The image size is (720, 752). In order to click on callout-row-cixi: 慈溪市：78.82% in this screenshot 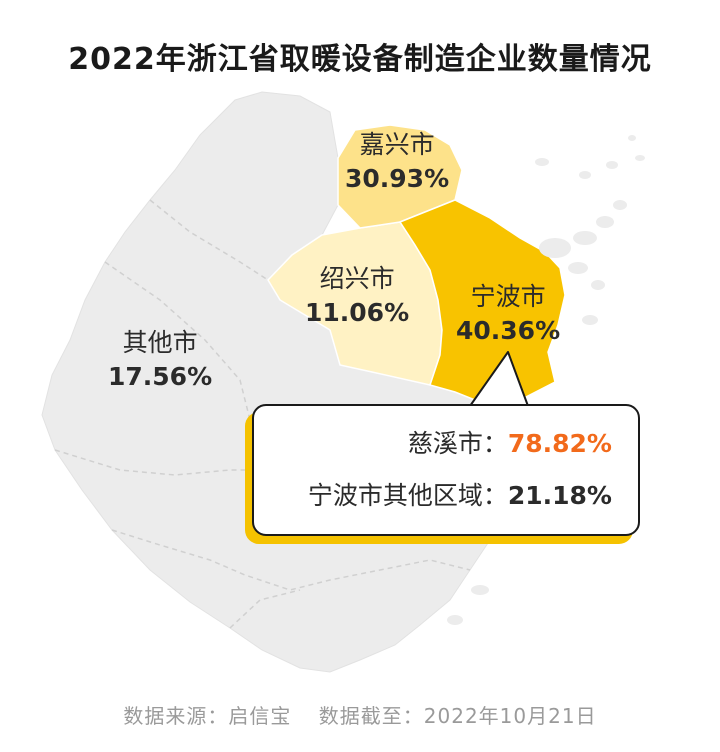, I will do `click(510, 442)`.